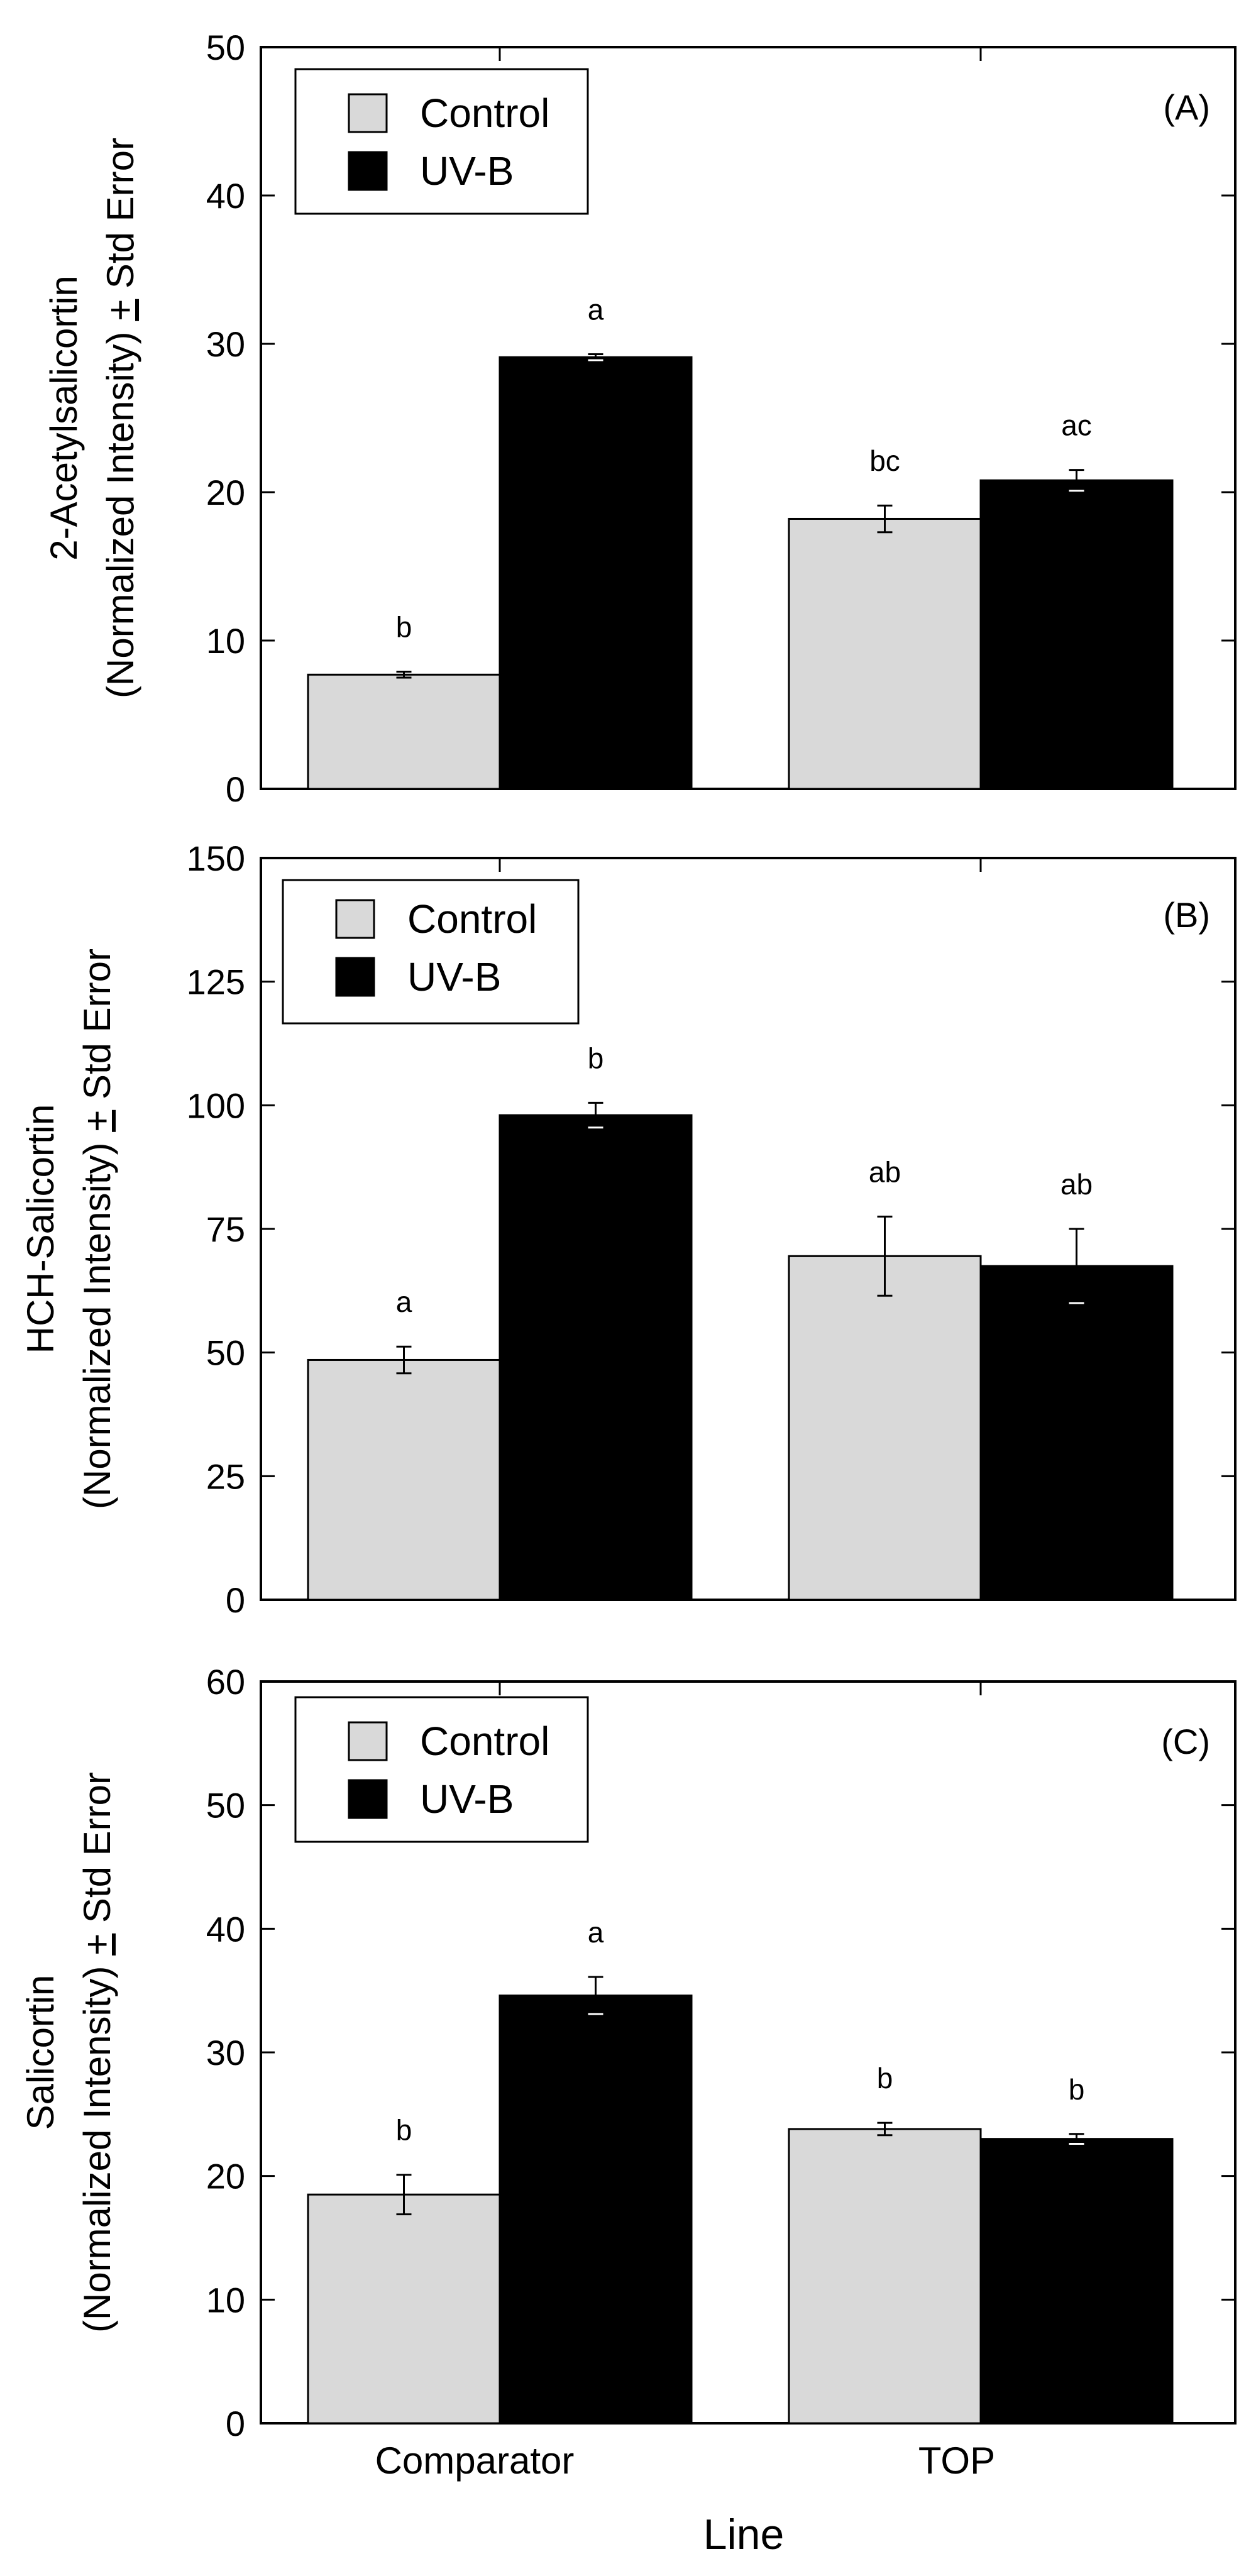  I want to click on panel-a-legend-control-label: Control, so click(485, 114).